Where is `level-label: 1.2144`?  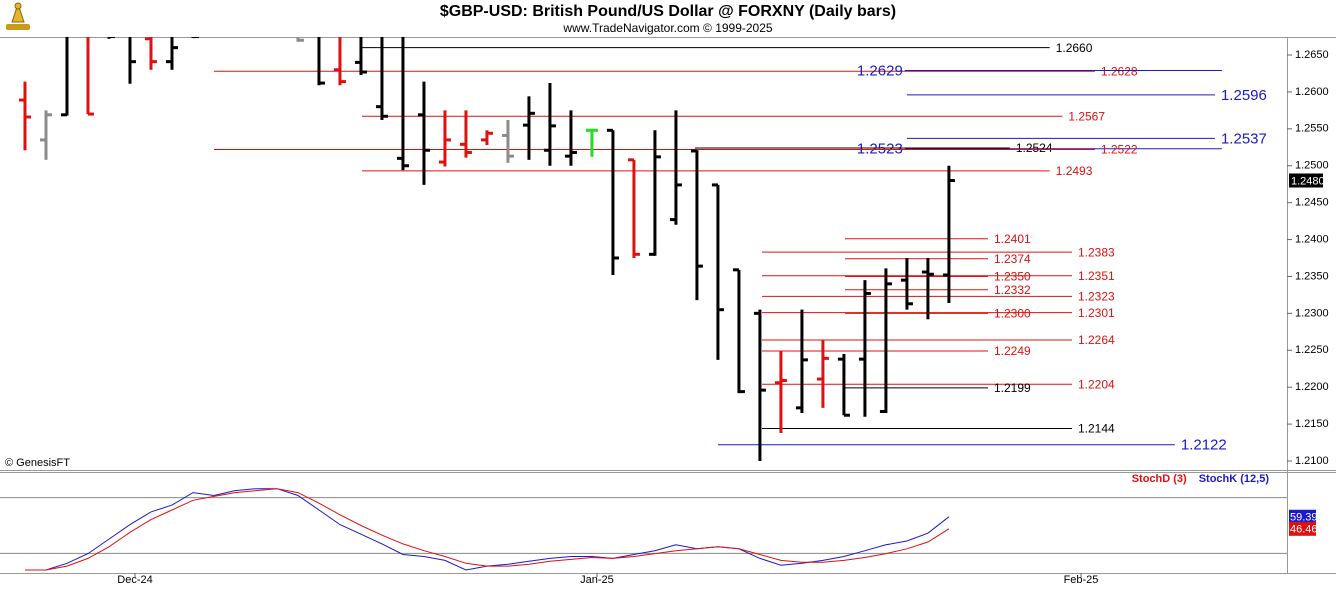 level-label: 1.2144 is located at coordinates (1096, 429).